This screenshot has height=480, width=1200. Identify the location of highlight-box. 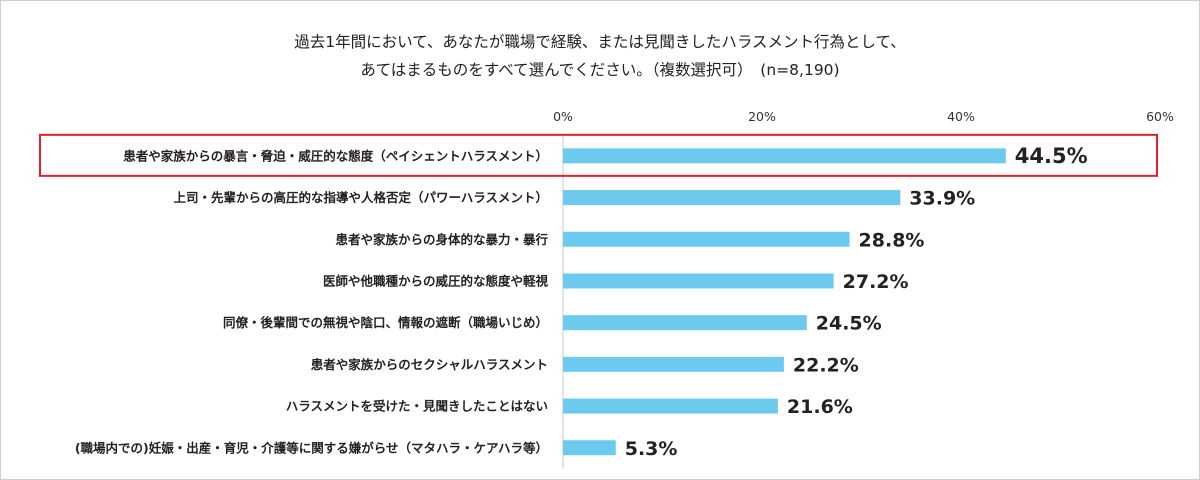
(598, 155).